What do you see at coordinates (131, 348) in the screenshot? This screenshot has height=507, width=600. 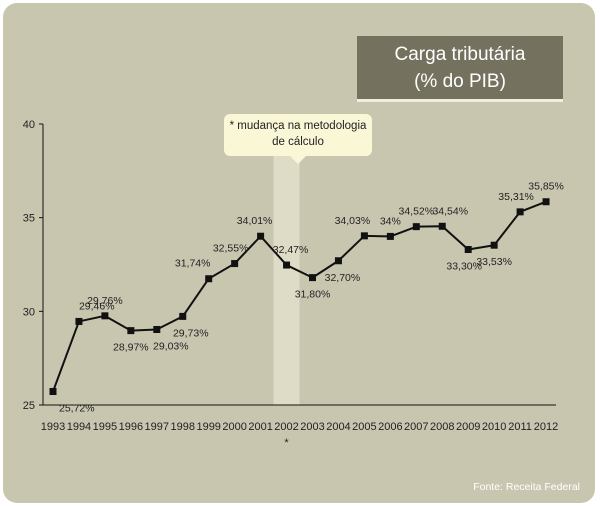 I see `data-label: 28,97%` at bounding box center [131, 348].